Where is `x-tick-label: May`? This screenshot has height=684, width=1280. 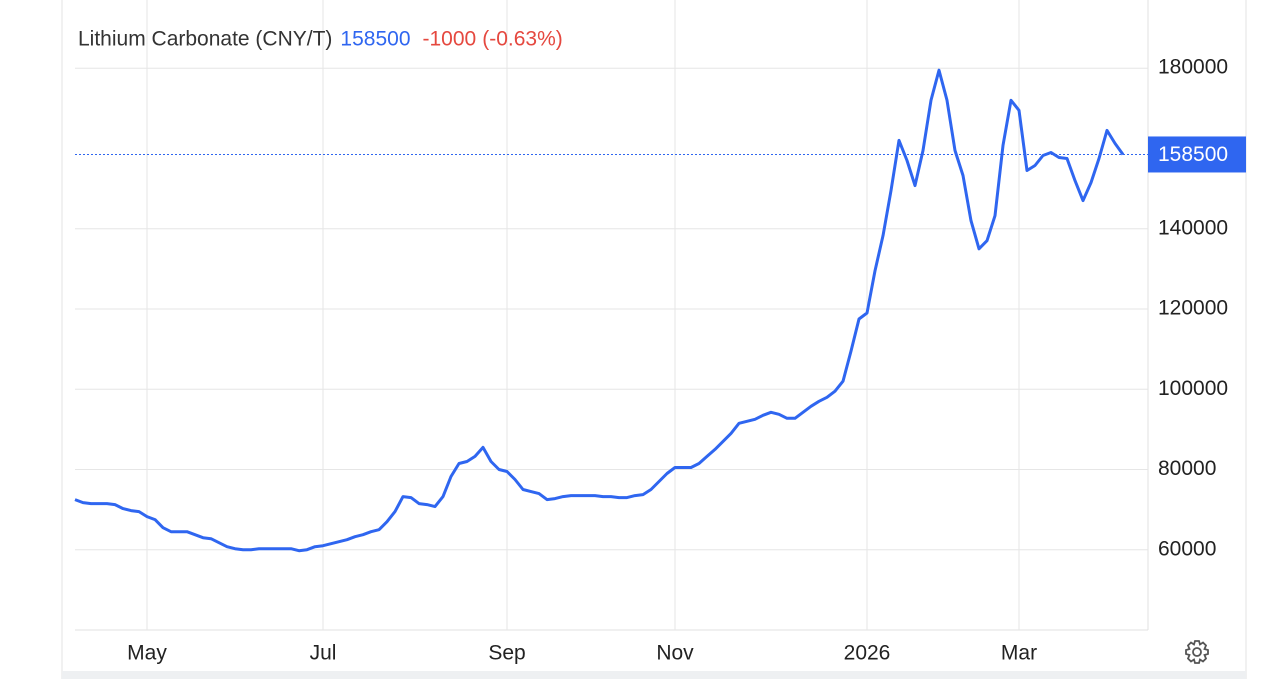
x-tick-label: May is located at coordinates (147, 653).